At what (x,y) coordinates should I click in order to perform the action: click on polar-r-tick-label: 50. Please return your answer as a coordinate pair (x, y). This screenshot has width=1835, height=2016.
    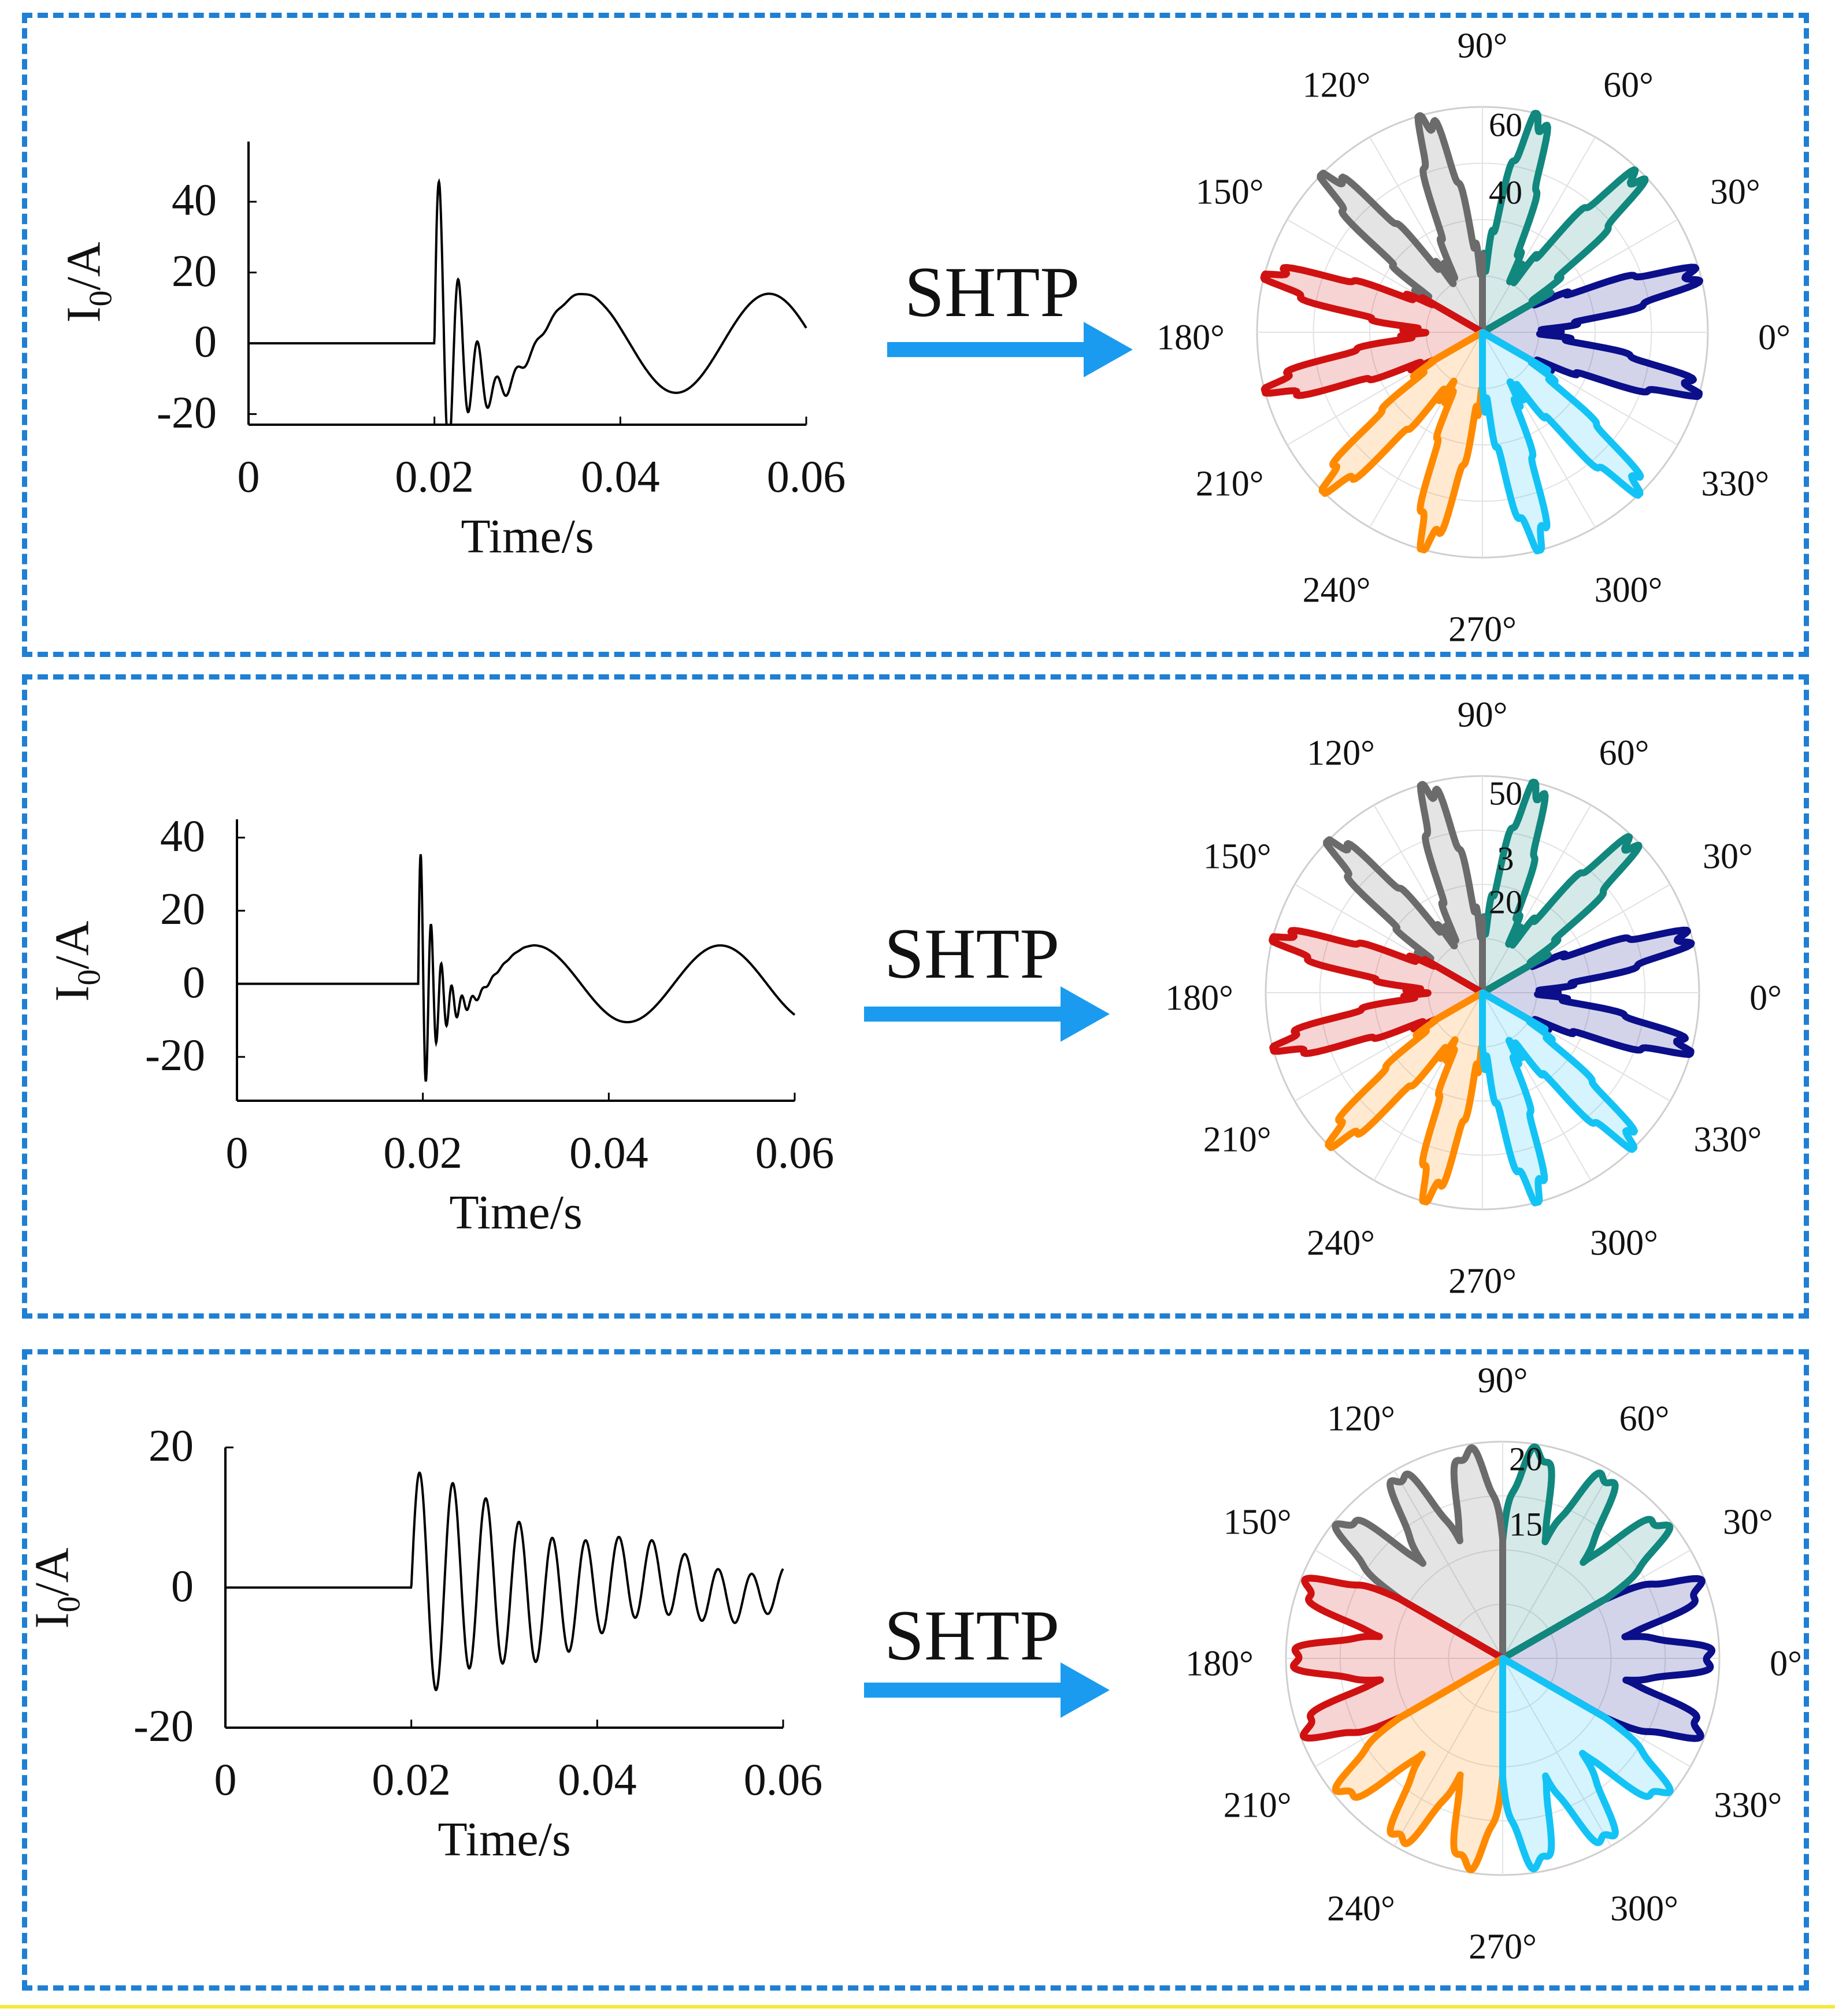
    Looking at the image, I should click on (1505, 793).